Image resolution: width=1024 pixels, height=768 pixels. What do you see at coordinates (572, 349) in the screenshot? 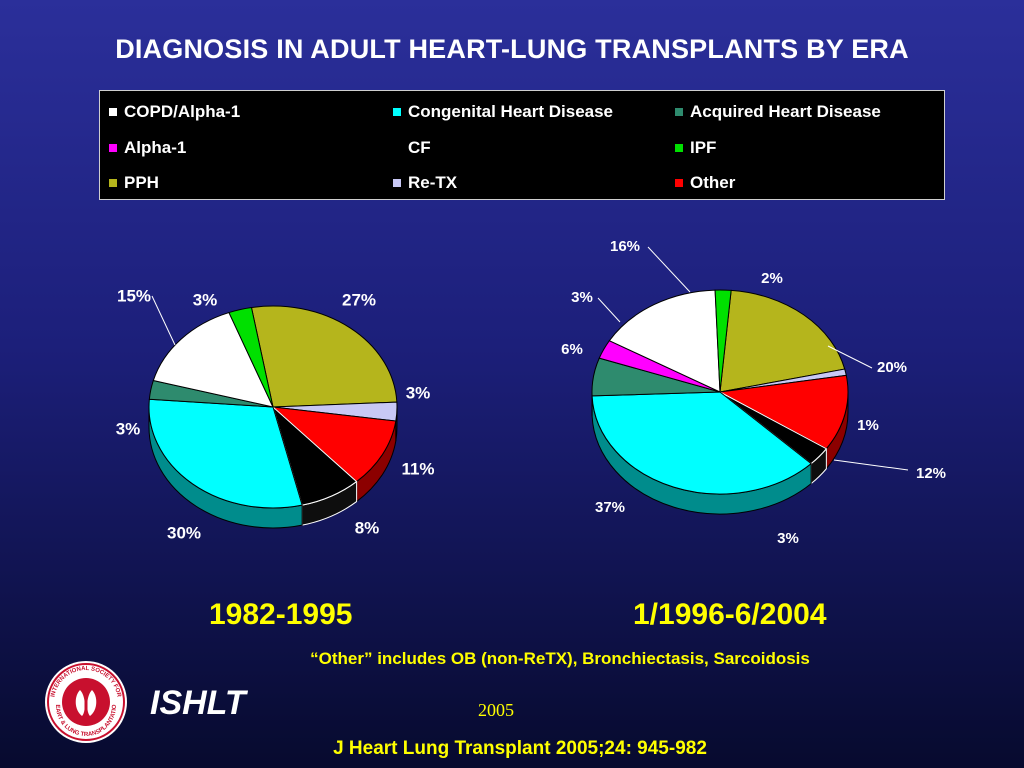
I see `pie-data-label: 6%` at bounding box center [572, 349].